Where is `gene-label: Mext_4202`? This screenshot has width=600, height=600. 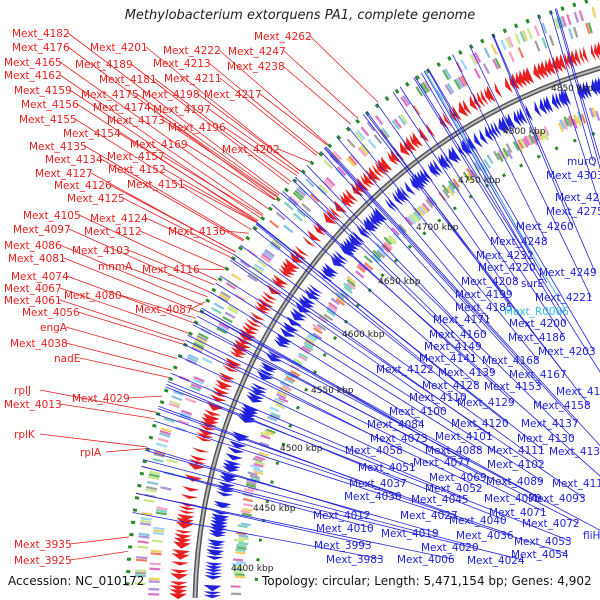
gene-label: Mext_4202 is located at coordinates (251, 150).